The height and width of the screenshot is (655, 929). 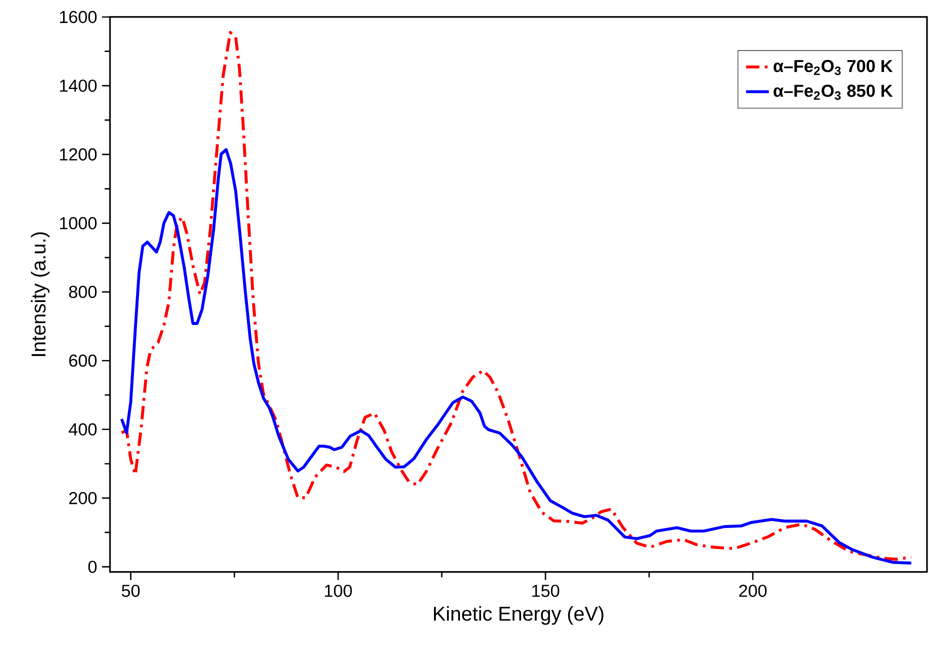 I want to click on y-axis-title: Intensity (a.u.), so click(x=40, y=294).